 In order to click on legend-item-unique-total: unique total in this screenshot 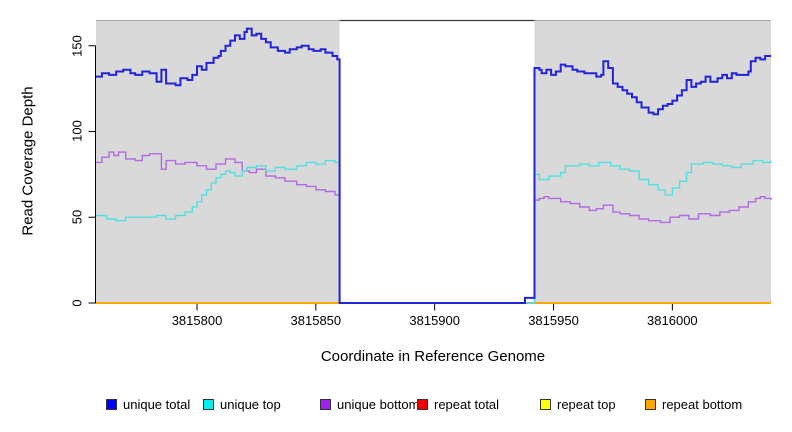, I will do `click(148, 404)`.